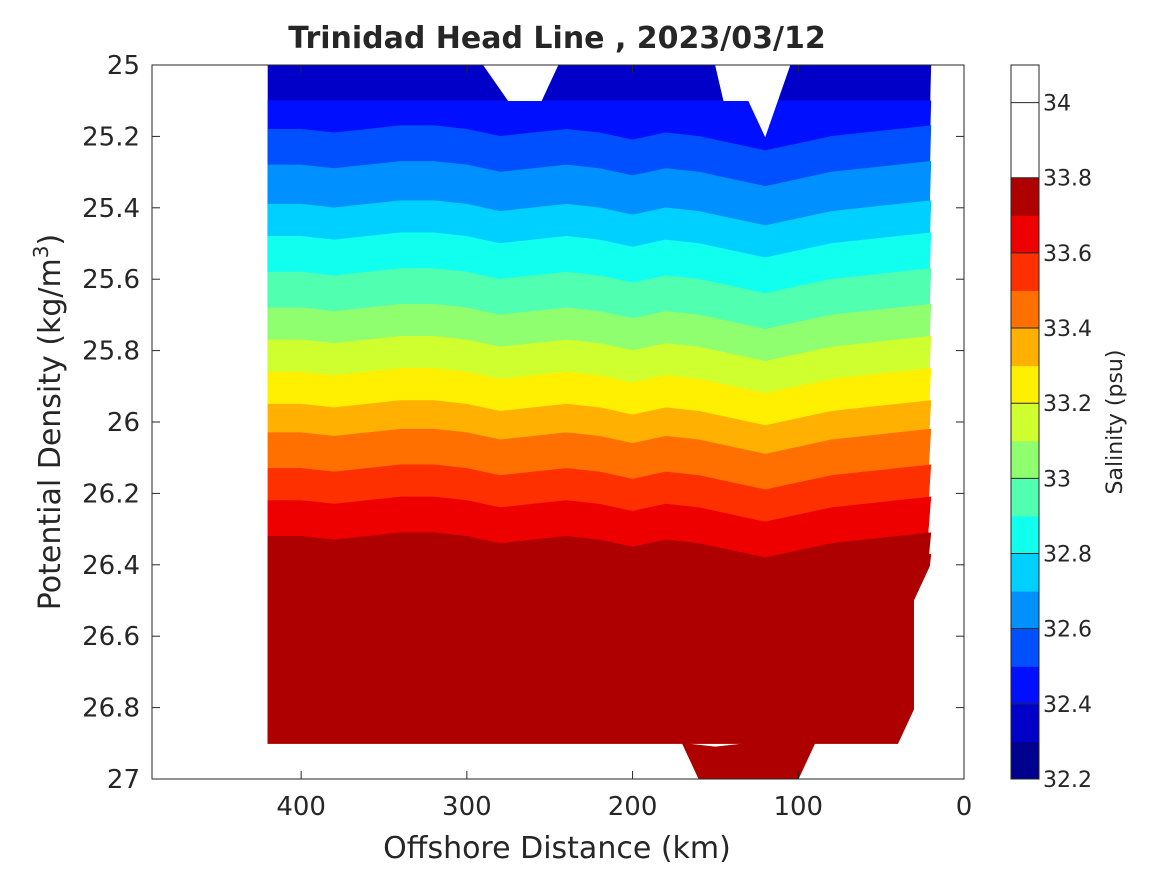 This screenshot has height=875, width=1167. Describe the element at coordinates (48, 422) in the screenshot. I see `y-axis-label: Potential Density (kg/m3)` at that location.